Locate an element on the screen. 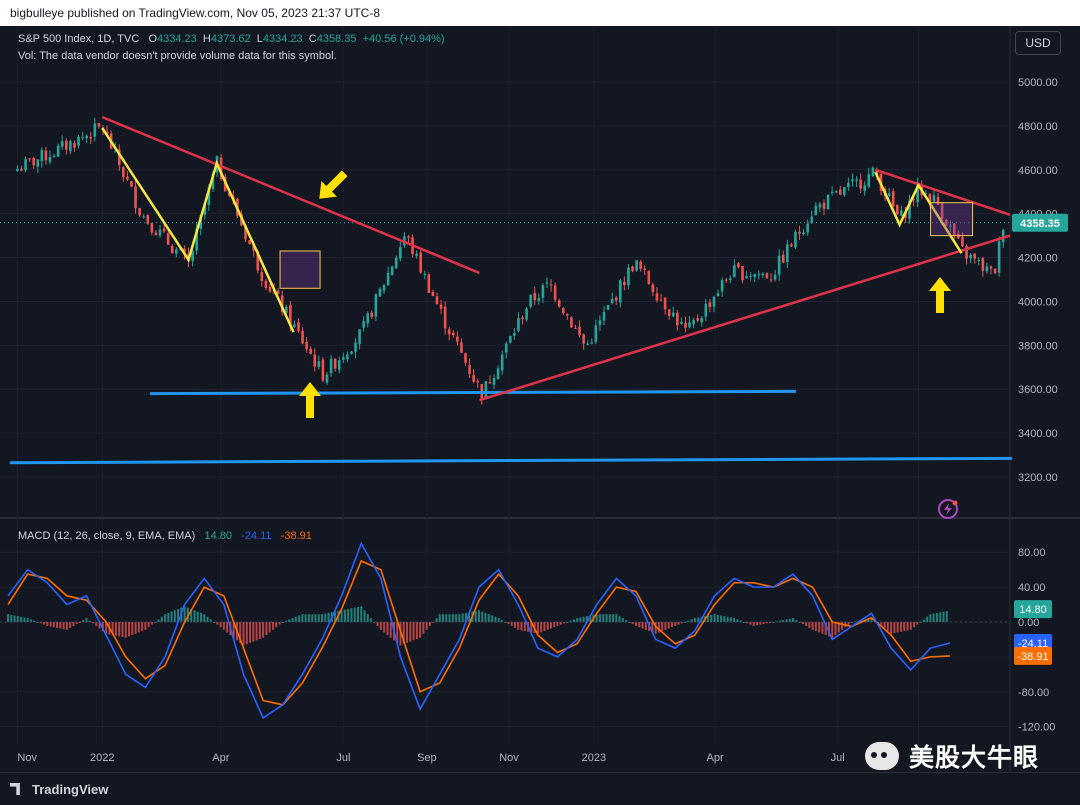 This screenshot has width=1080, height=805. price-tick-label: 3400.00 is located at coordinates (1038, 434).